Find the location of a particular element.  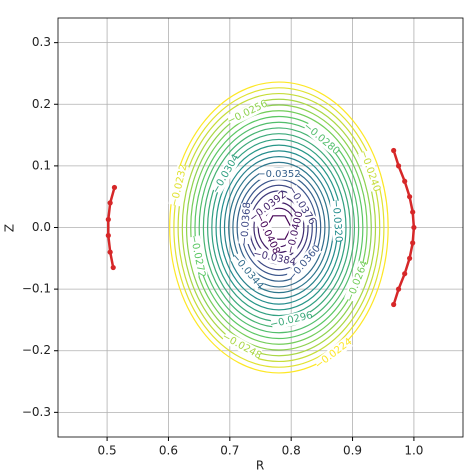

x-tick-label: 0.6 is located at coordinates (168, 451).